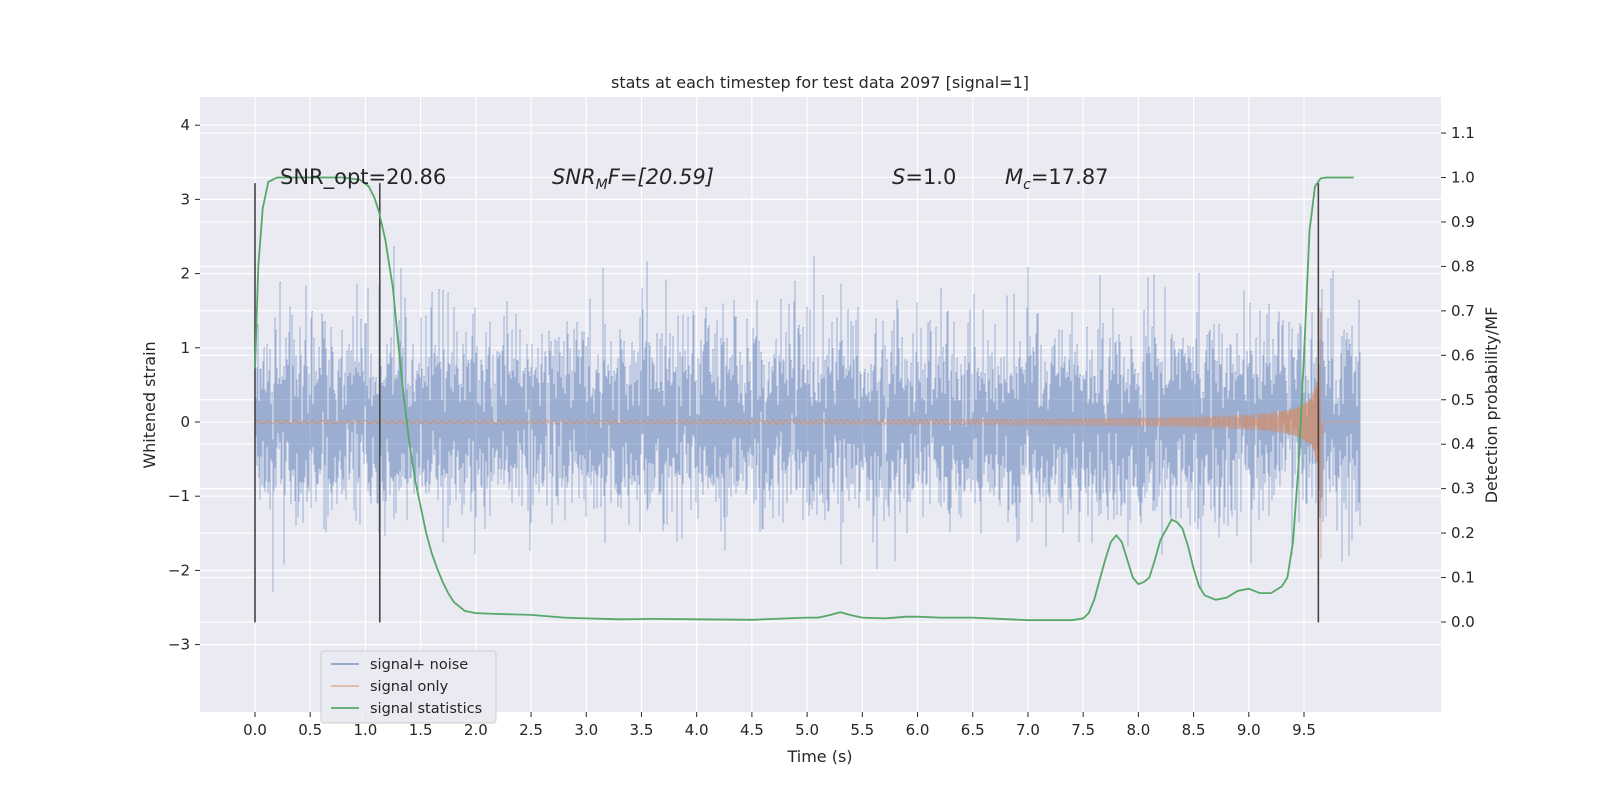 Image resolution: width=1600 pixels, height=800 pixels. Describe the element at coordinates (1463, 311) in the screenshot. I see `y2-tick-label: 0.7` at that location.